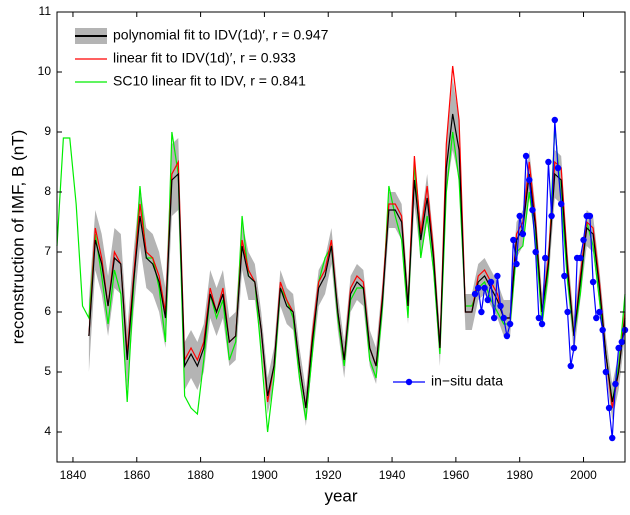 The height and width of the screenshot is (515, 630). Describe the element at coordinates (47, 191) in the screenshot. I see `y-tick-label: 8` at that location.